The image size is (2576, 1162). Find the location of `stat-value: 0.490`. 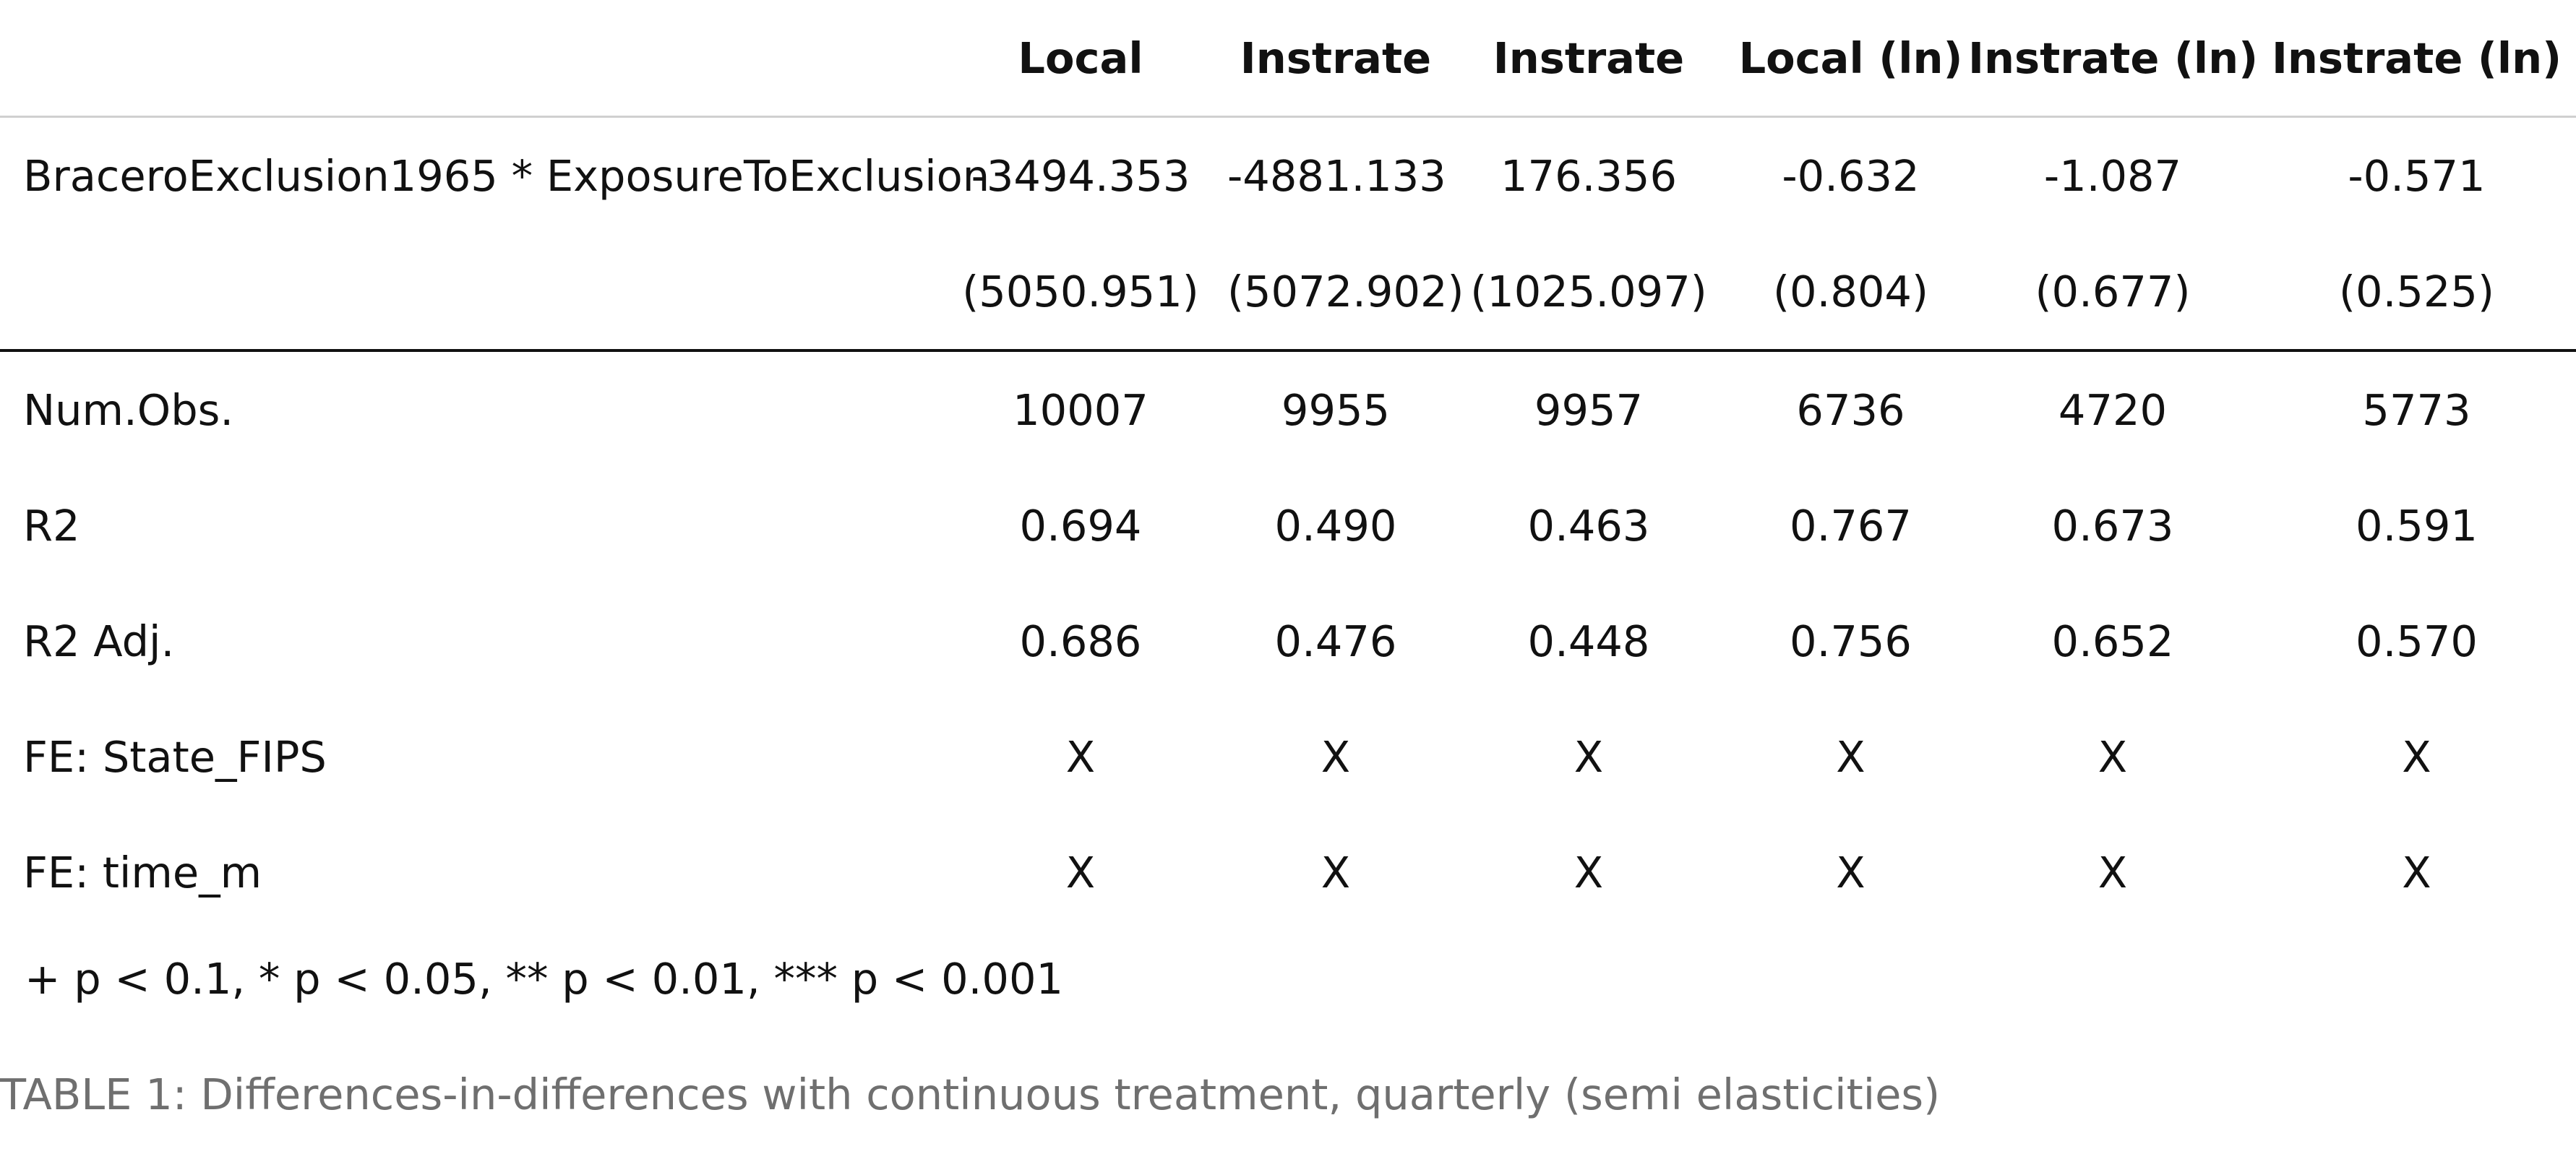

stat-value: 0.490 is located at coordinates (1336, 525).